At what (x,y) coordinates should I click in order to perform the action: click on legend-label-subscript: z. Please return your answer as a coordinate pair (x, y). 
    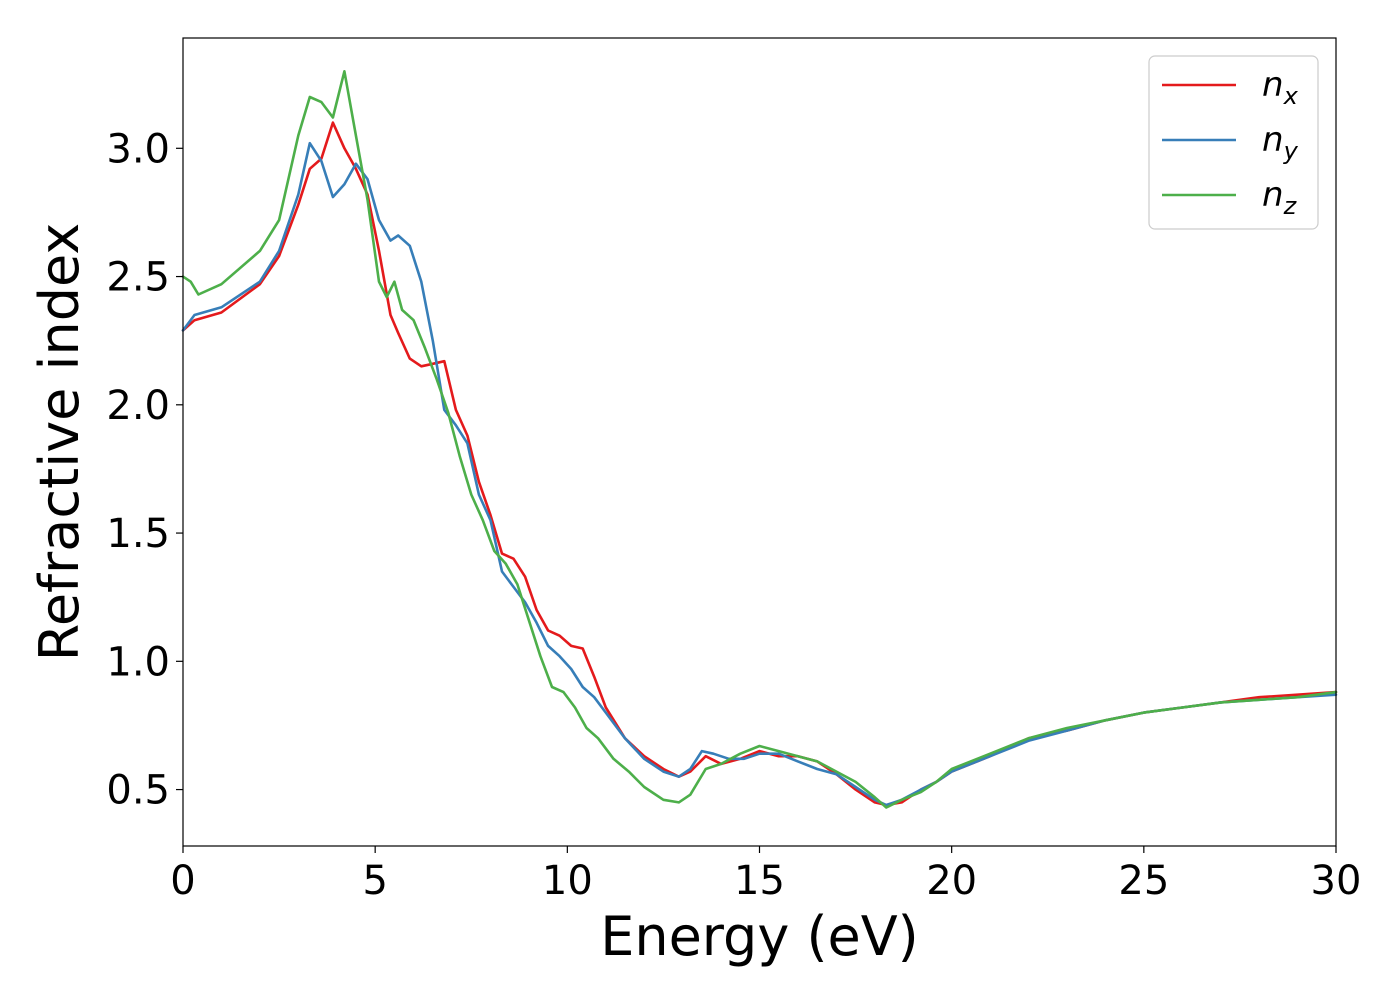
    Looking at the image, I should click on (1290, 206).